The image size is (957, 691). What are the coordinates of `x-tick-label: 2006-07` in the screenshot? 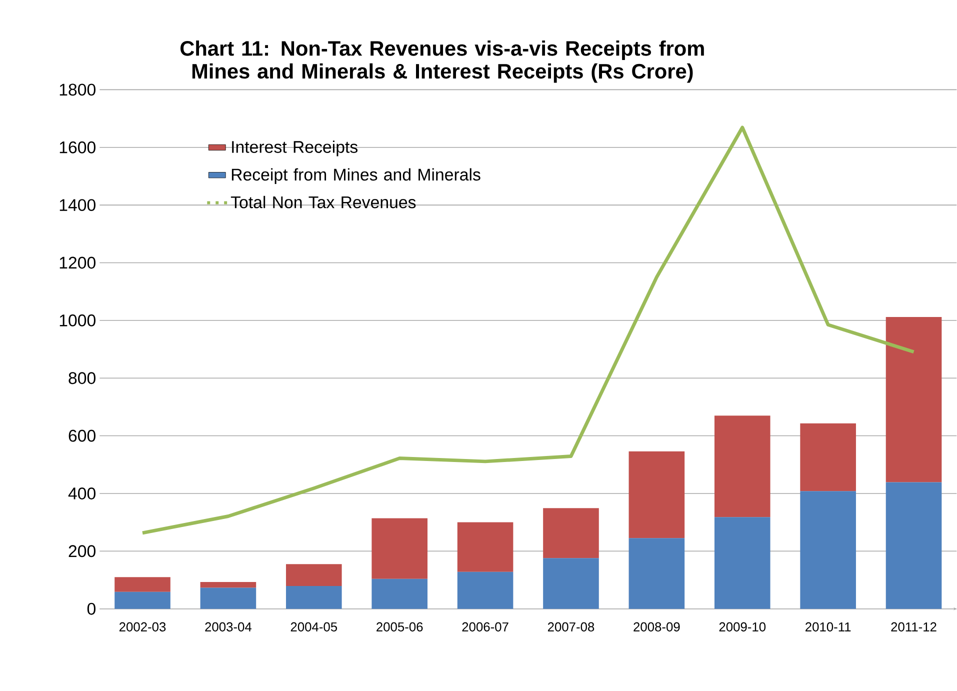 It's located at (485, 627).